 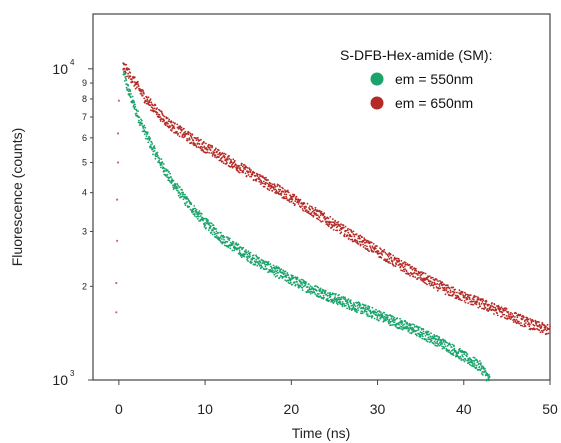 I want to click on x-tick-label: 0, so click(x=119, y=409).